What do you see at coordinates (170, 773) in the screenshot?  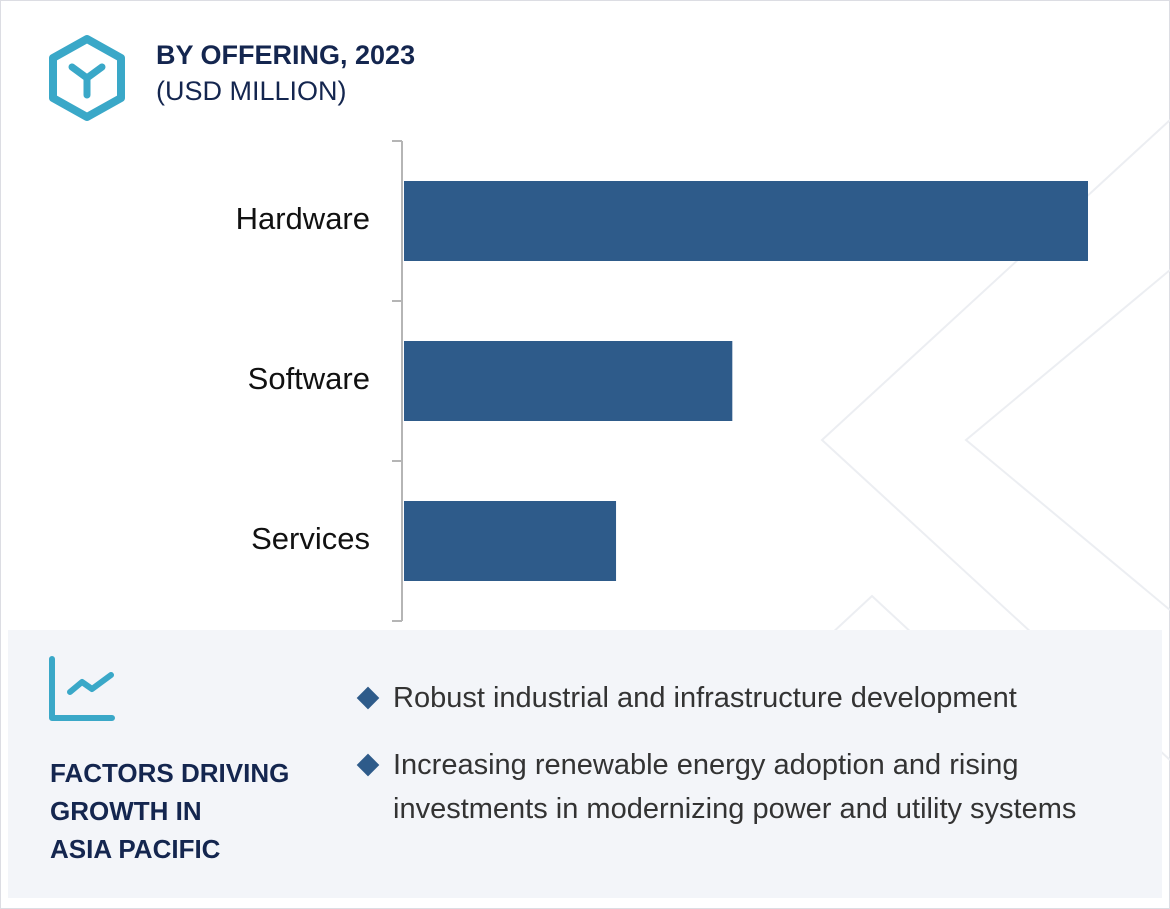 I see `factors-heading-line: FACTORS DRIVING` at bounding box center [170, 773].